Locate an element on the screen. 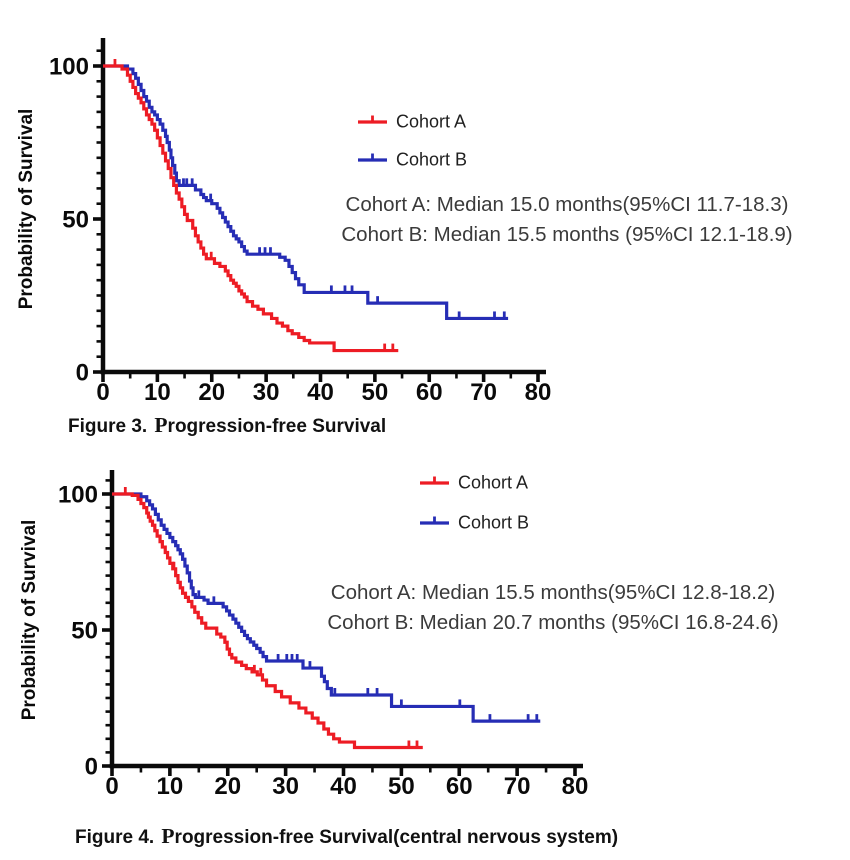 The image size is (850, 860). fig4-cohort-b-curve is located at coordinates (326, 607).